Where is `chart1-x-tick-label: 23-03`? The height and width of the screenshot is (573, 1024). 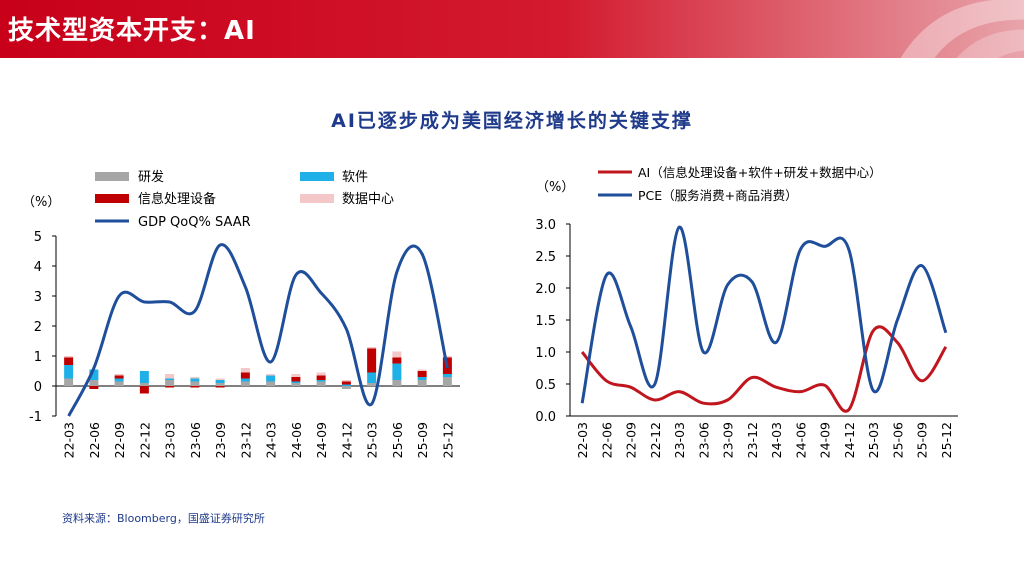
chart1-x-tick-label: 23-03 is located at coordinates (170, 440).